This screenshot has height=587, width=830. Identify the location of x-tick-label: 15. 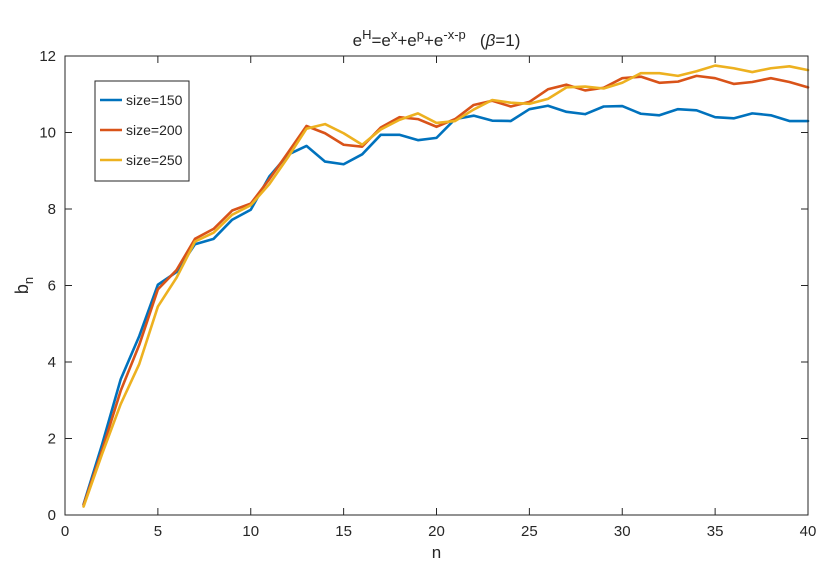
(343, 531).